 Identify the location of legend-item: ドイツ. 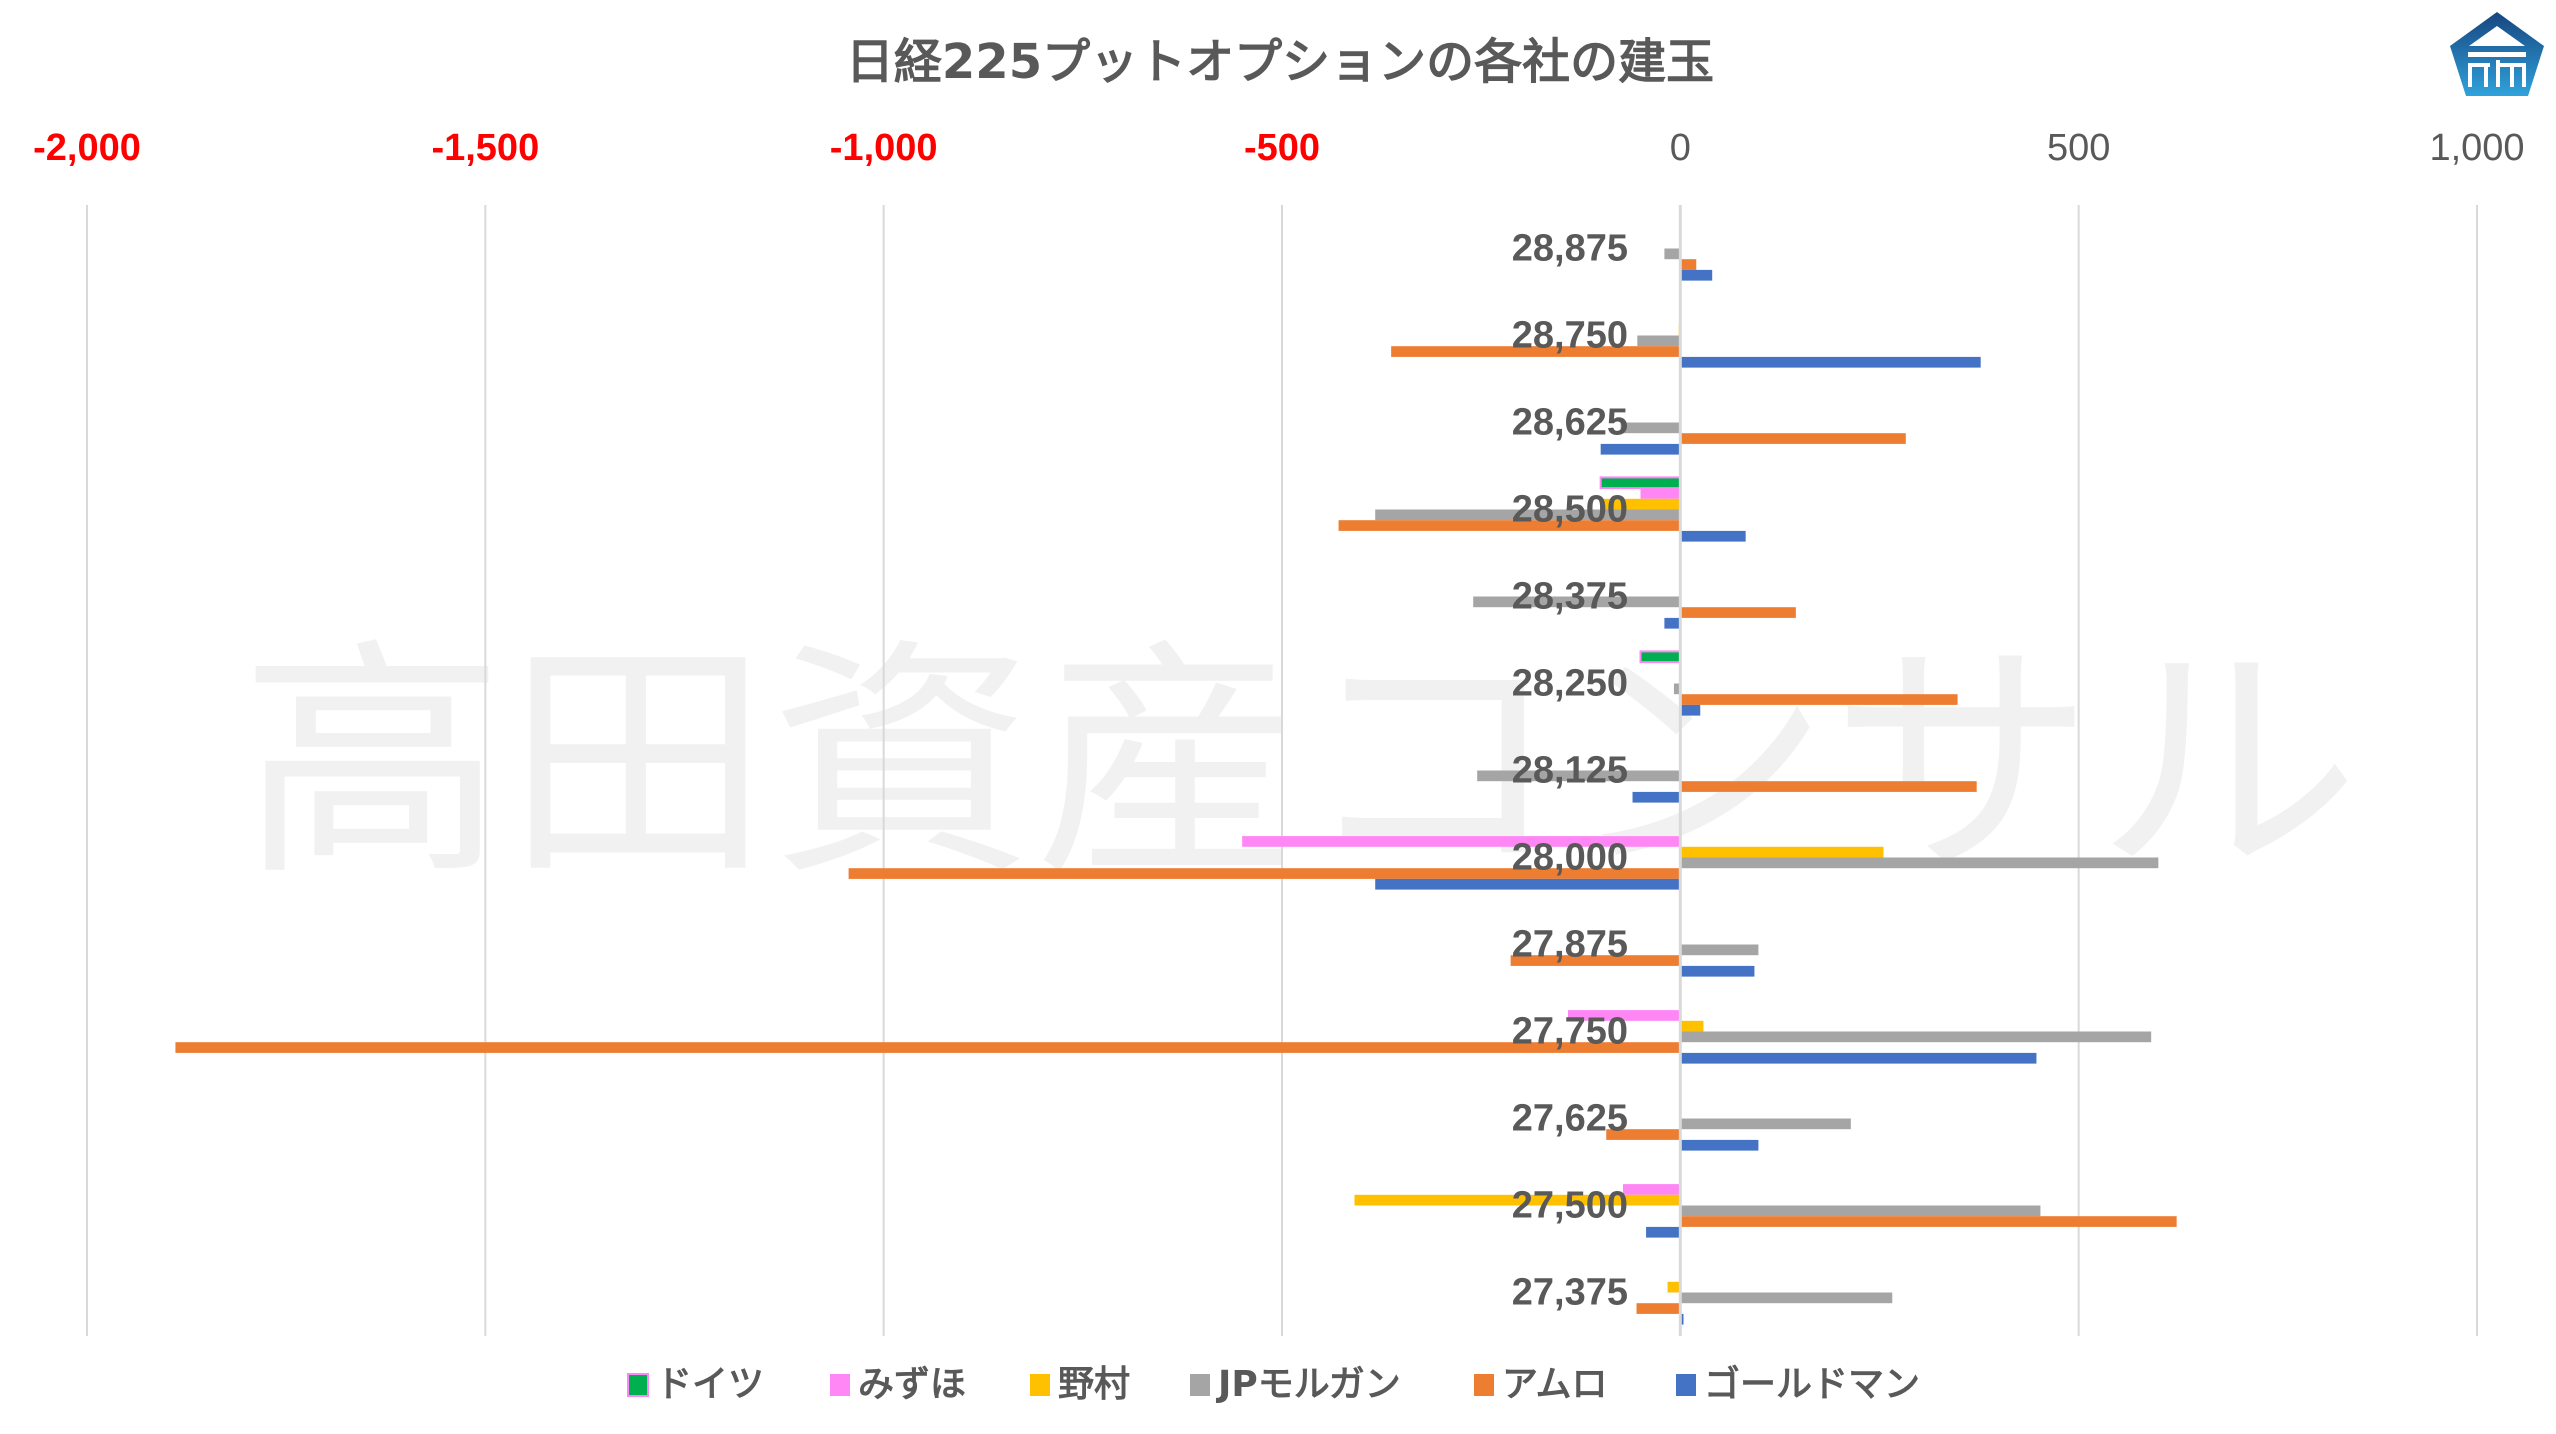
(695, 1384).